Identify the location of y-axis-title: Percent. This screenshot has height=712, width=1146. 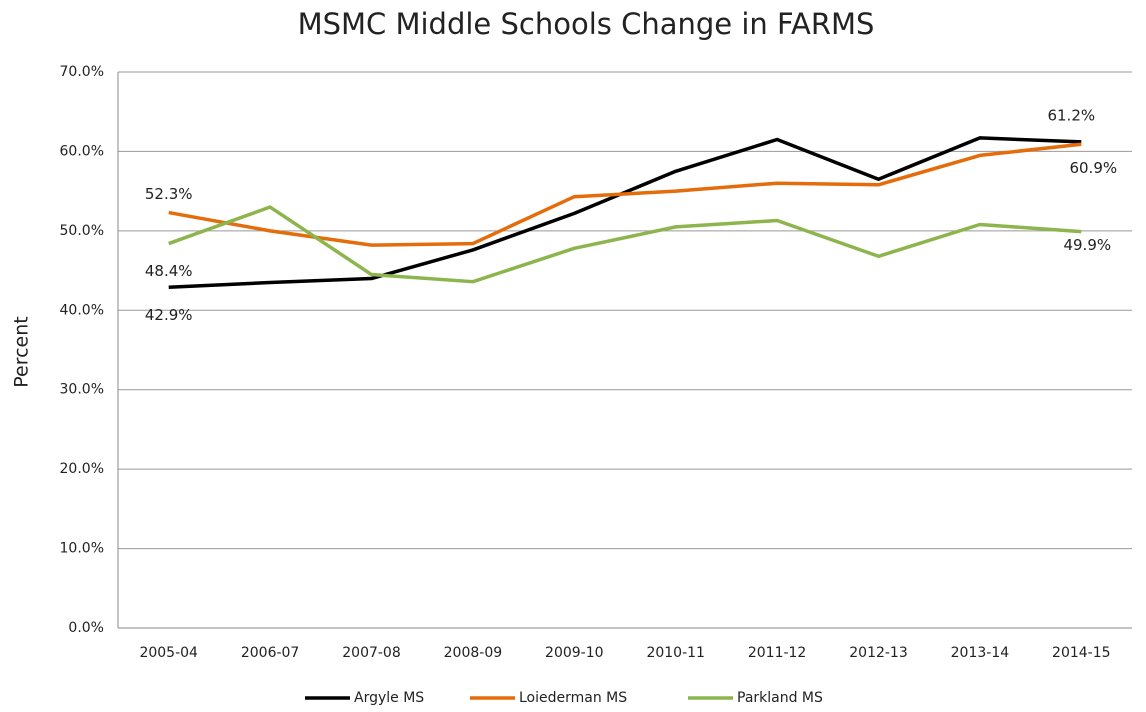
(22, 352).